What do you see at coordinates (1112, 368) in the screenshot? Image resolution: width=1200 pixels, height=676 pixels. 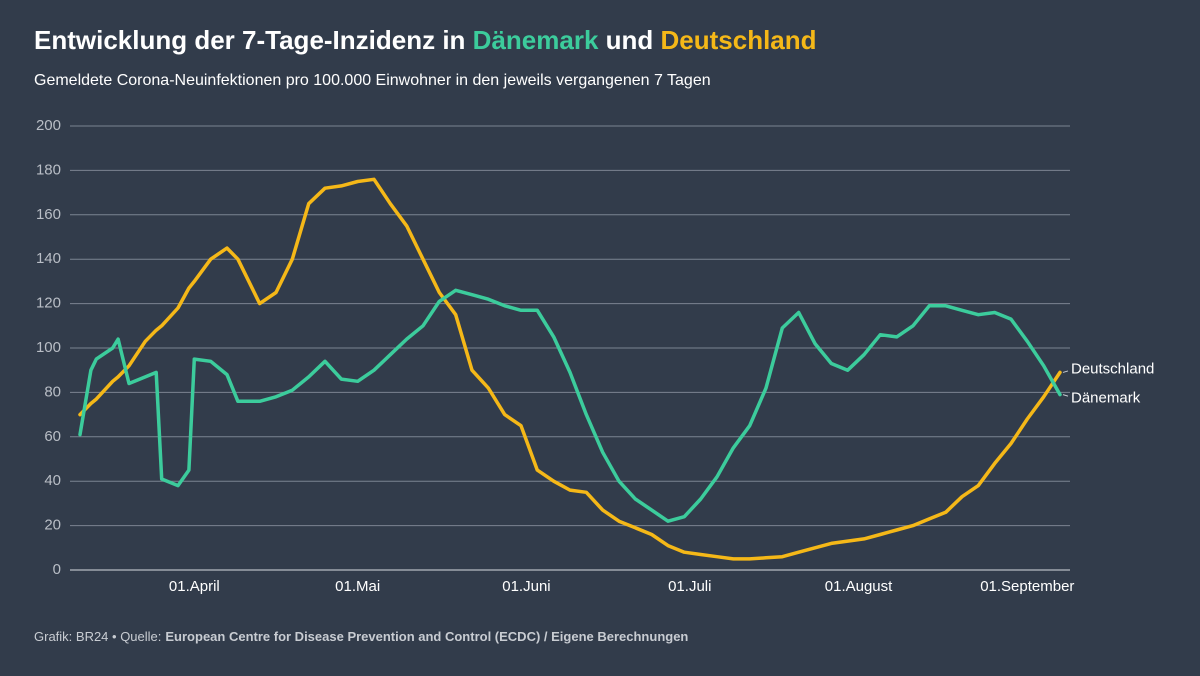 I see `series-label: Deutschland` at bounding box center [1112, 368].